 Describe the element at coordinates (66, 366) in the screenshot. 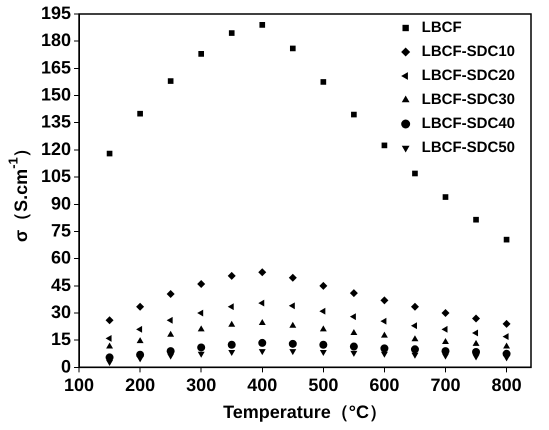

I see `y-tick-label: 0` at that location.